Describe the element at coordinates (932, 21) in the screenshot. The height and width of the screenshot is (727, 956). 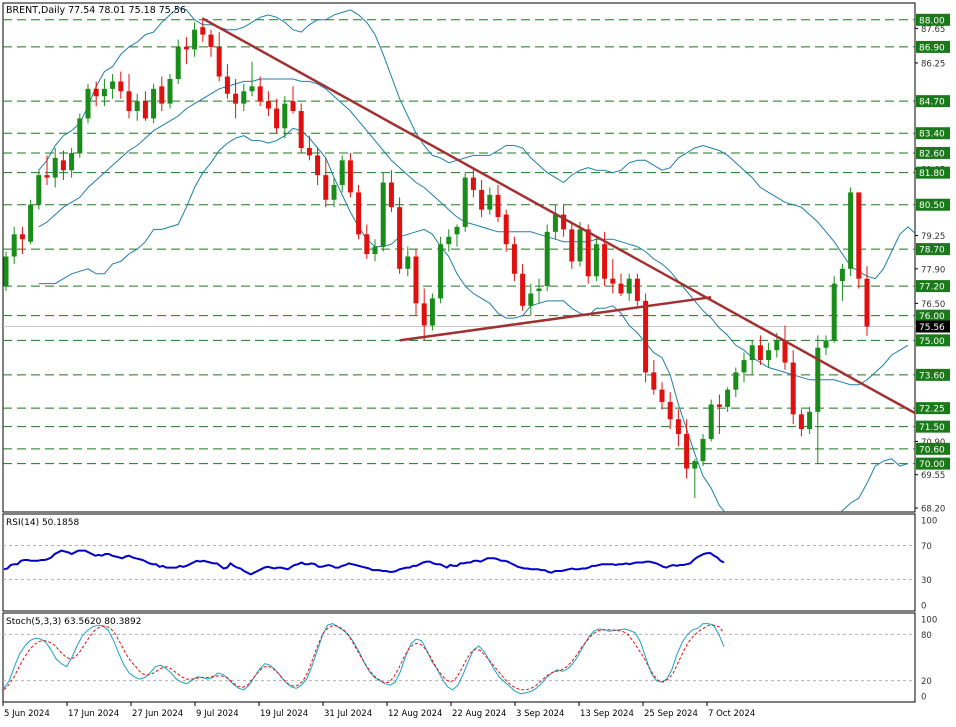
I see `level-price-label: 88.00` at that location.